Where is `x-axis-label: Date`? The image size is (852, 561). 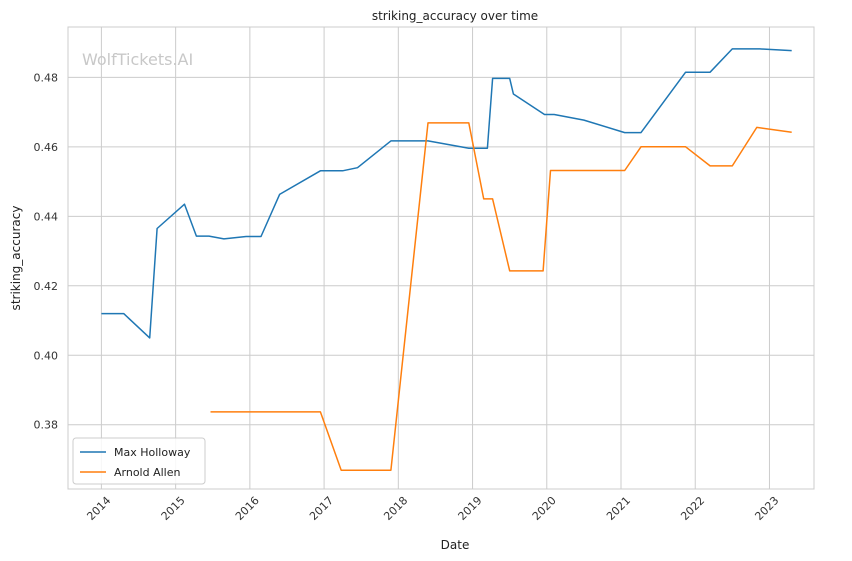 x-axis-label: Date is located at coordinates (455, 545).